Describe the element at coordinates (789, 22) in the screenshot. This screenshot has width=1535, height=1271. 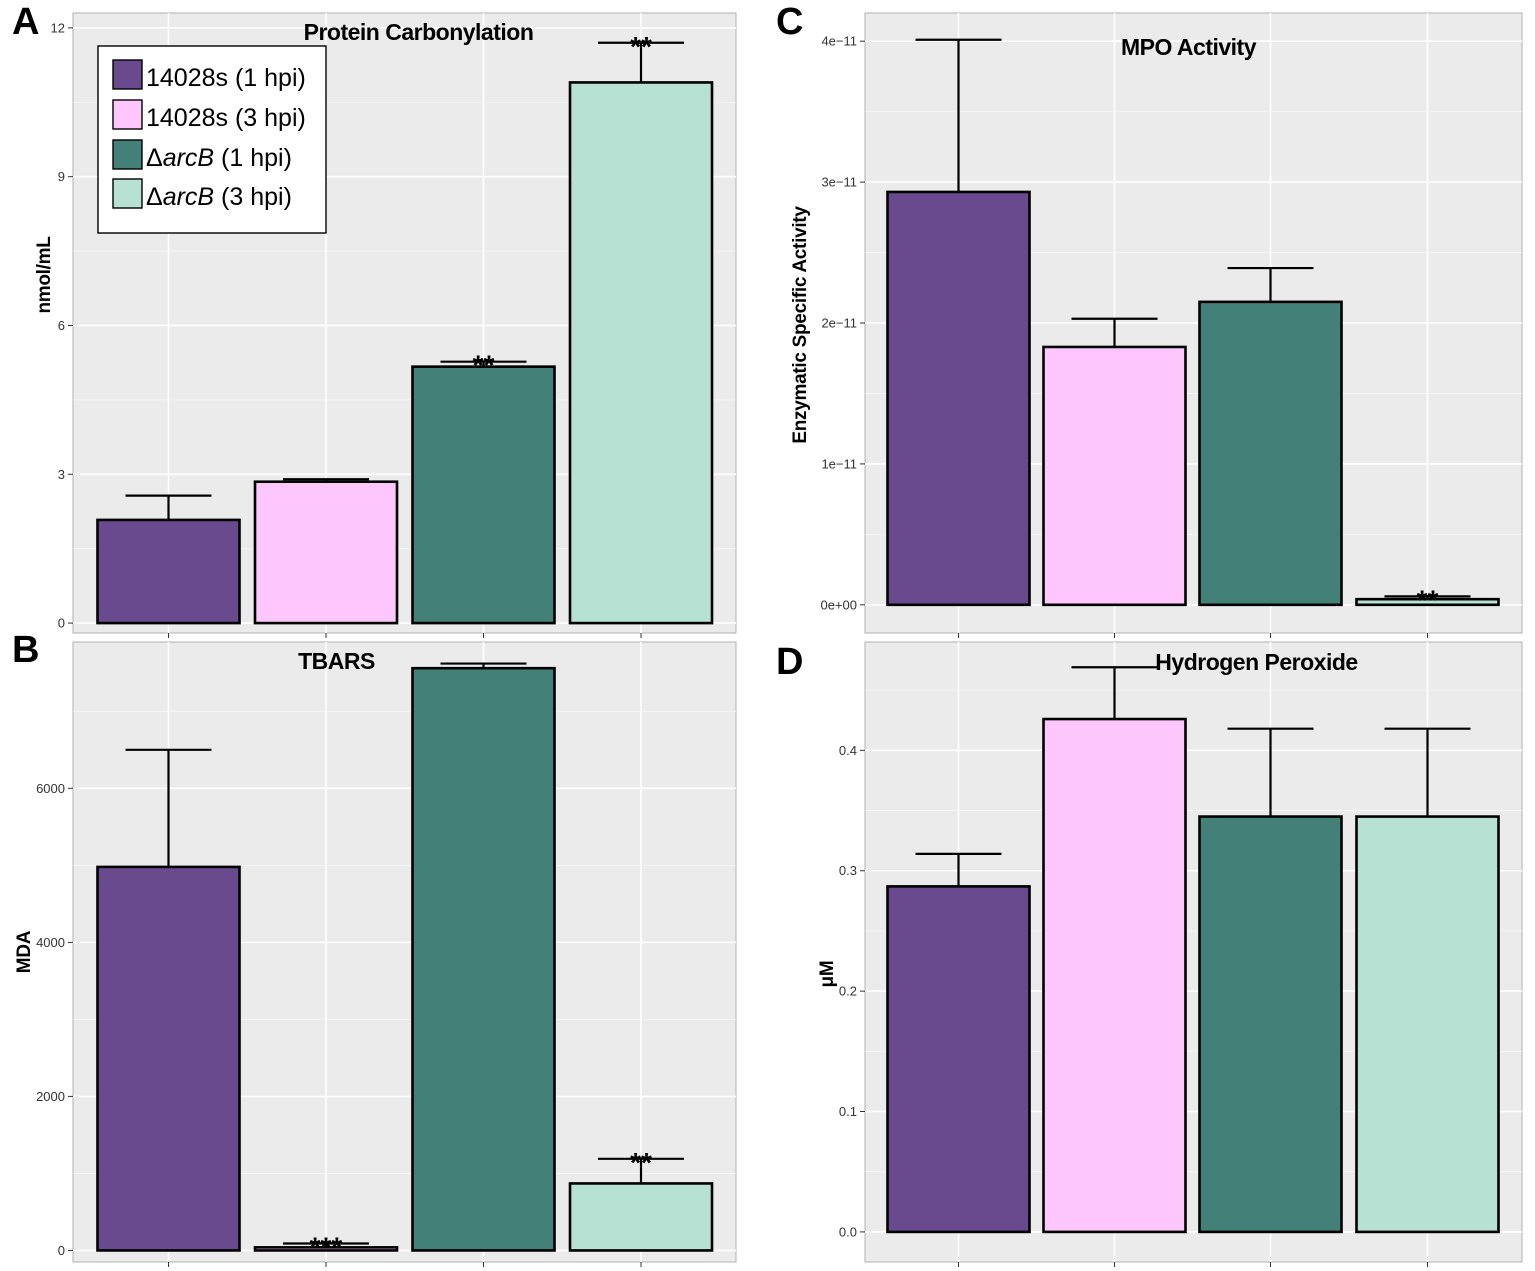
I see `panel-letter: C` at that location.